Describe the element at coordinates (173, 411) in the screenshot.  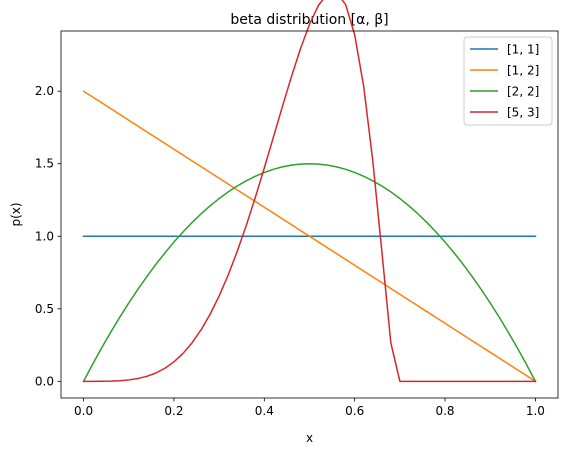
I see `x-tick-label: 0.2` at that location.